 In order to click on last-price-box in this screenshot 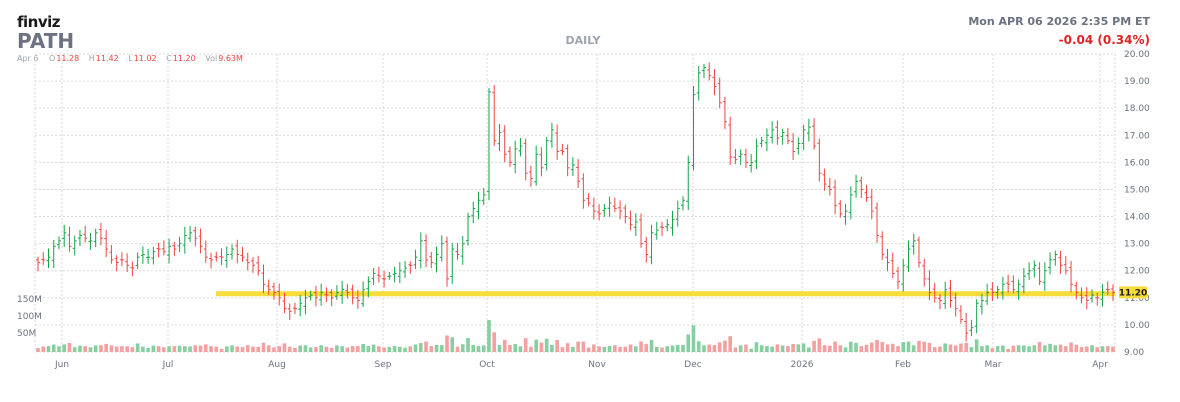, I will do `click(1133, 292)`.